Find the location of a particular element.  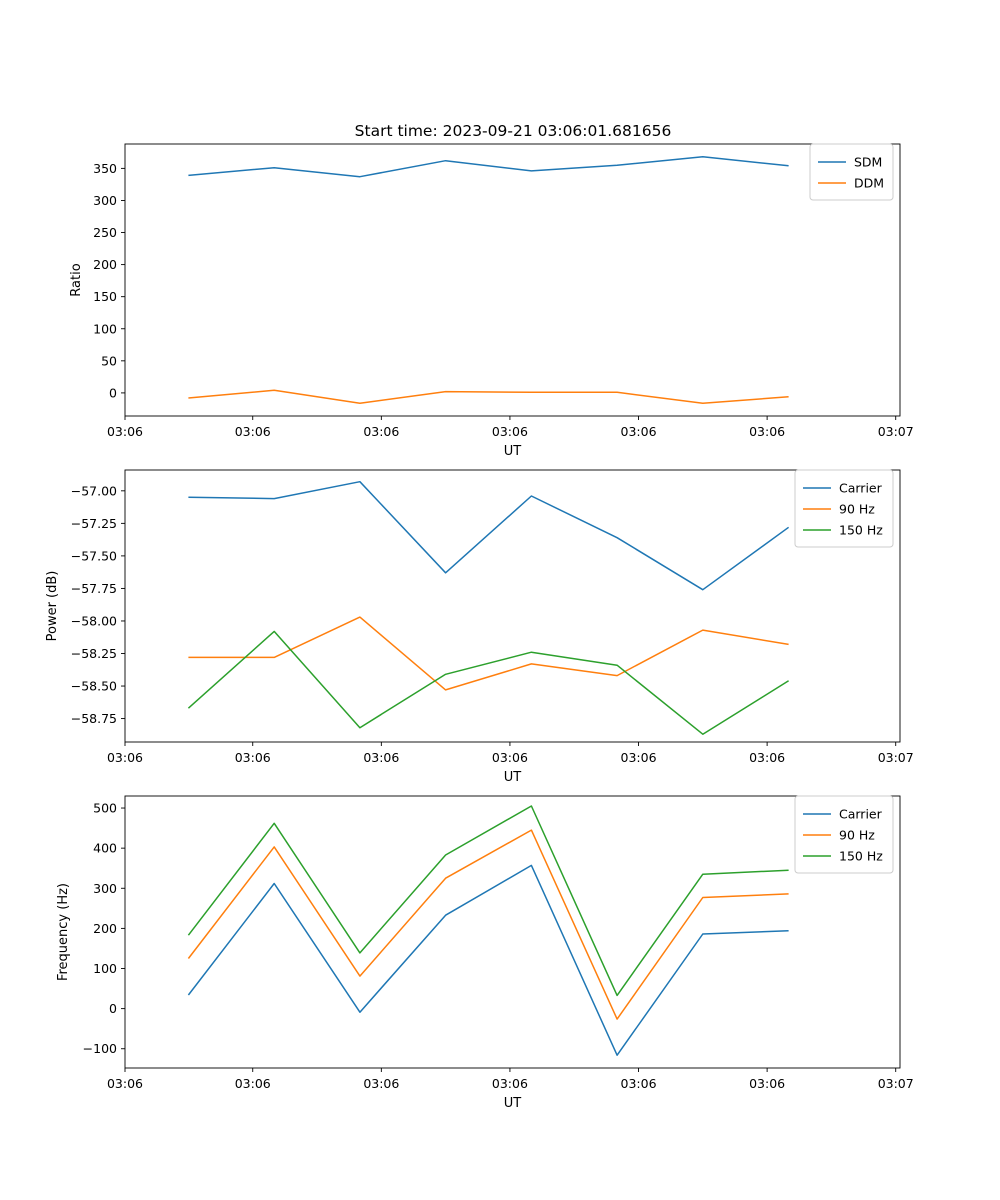

figure-title: Start time: 2023-09-21 03:06:01.681656 is located at coordinates (513, 131).